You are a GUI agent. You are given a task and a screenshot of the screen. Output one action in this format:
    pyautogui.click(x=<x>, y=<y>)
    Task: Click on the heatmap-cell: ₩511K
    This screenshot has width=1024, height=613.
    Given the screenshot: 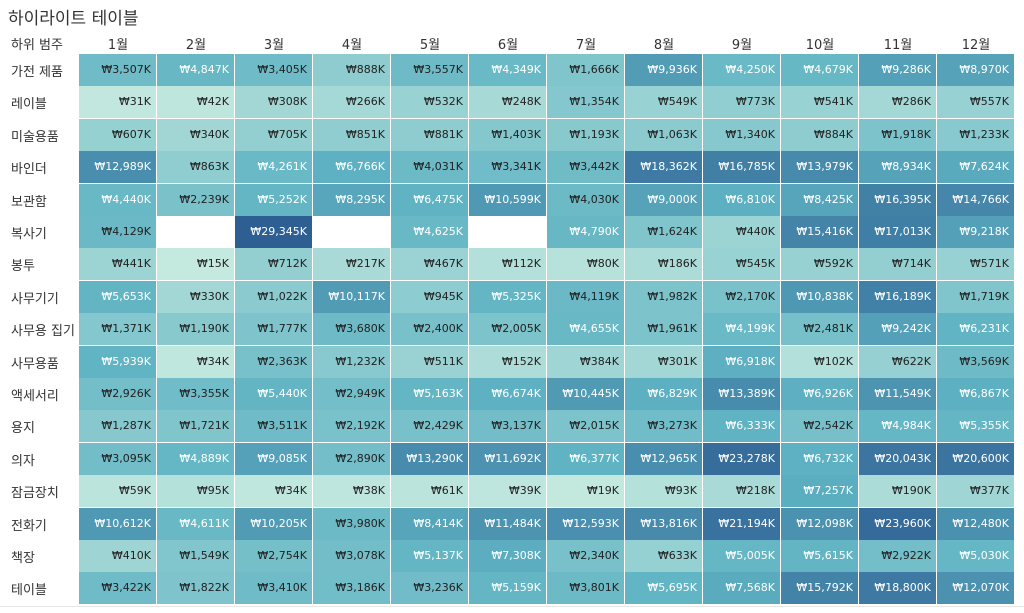 What is the action you would take?
    pyautogui.click(x=430, y=362)
    